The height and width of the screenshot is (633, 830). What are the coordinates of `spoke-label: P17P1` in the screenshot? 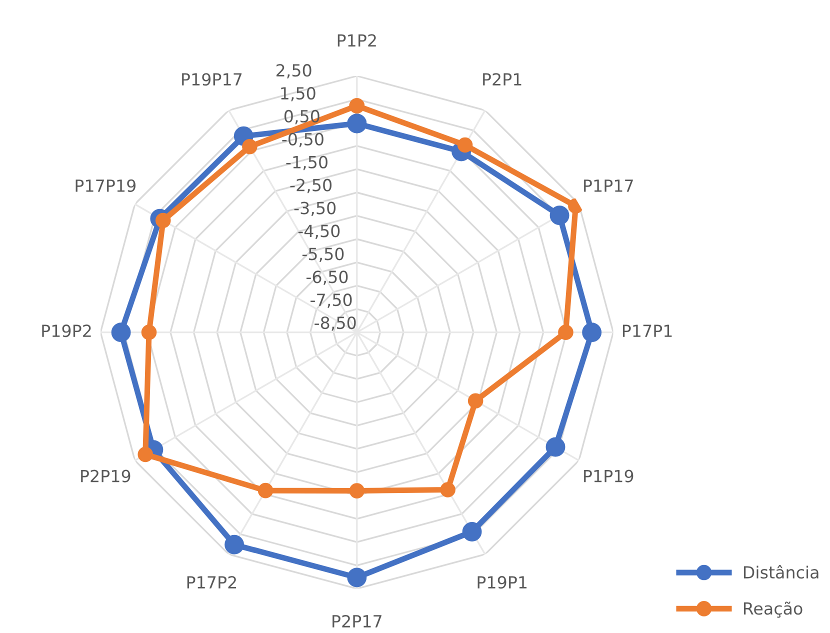 It's located at (647, 330).